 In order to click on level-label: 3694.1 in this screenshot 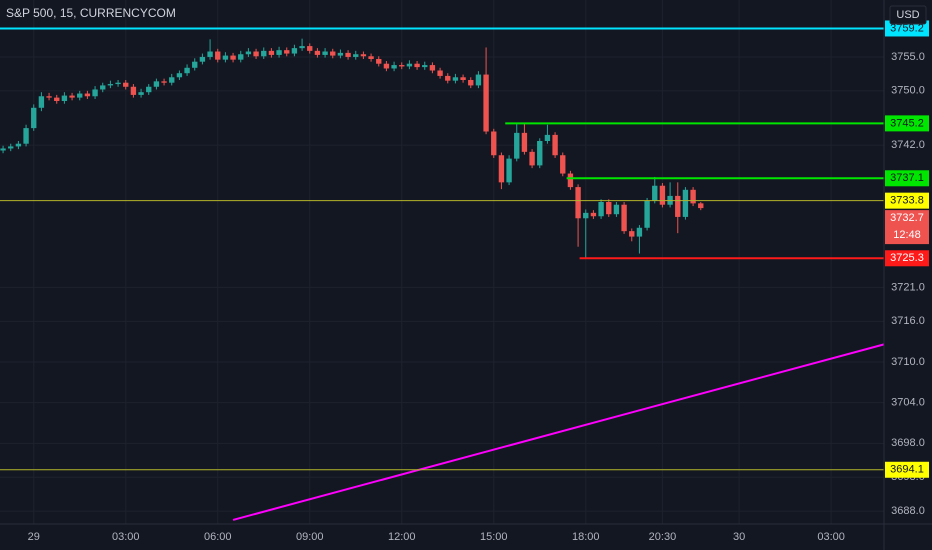, I will do `click(907, 470)`.